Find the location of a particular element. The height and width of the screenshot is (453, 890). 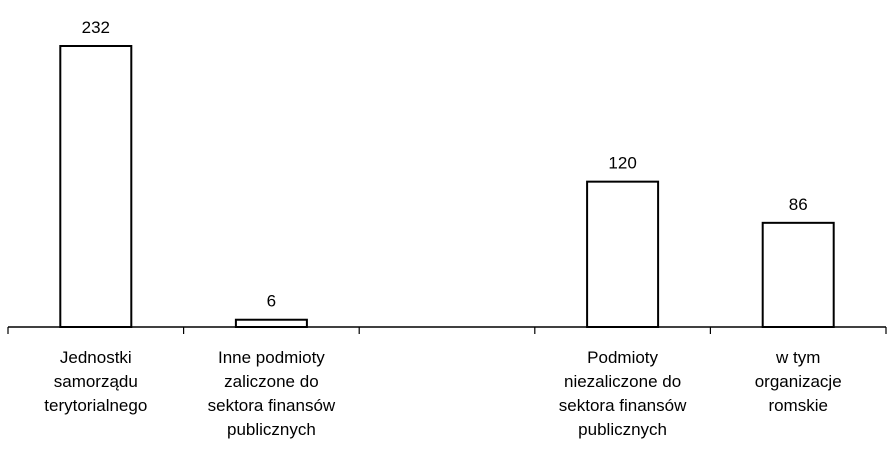

category-label-line: romskie is located at coordinates (798, 405).